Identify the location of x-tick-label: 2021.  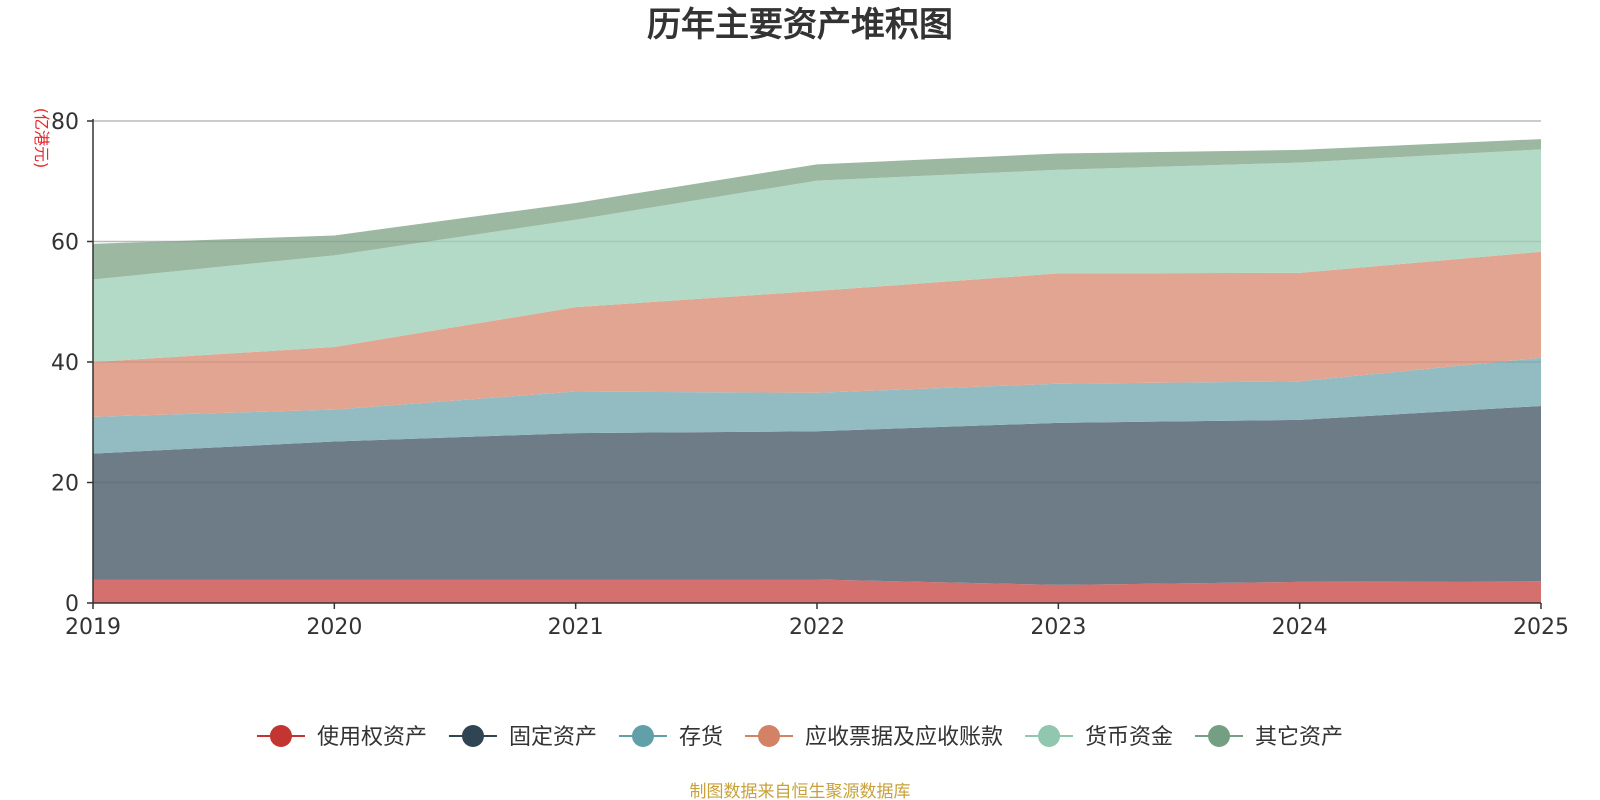
(576, 627).